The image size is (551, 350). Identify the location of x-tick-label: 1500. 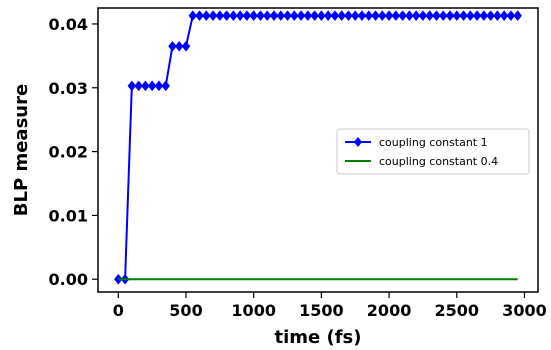
(321, 310).